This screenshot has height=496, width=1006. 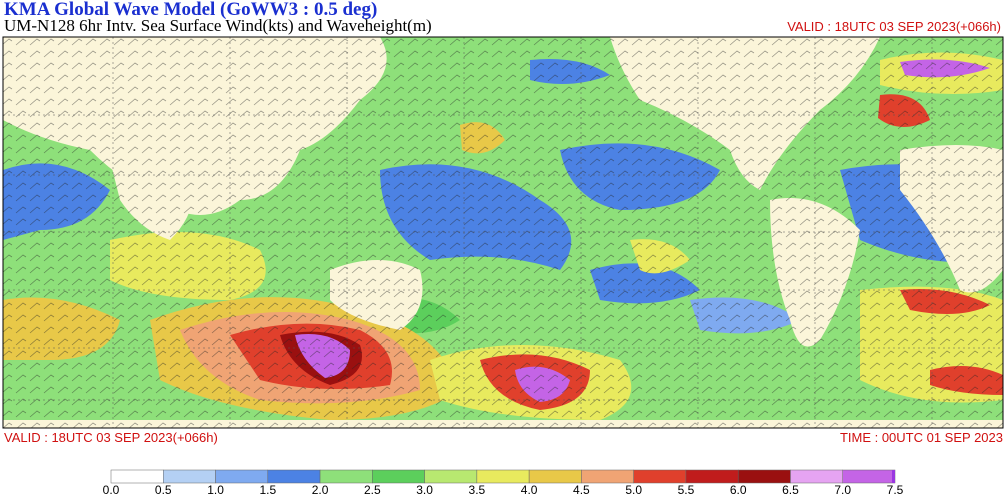 I want to click on legend-label: 3.5, so click(x=477, y=489).